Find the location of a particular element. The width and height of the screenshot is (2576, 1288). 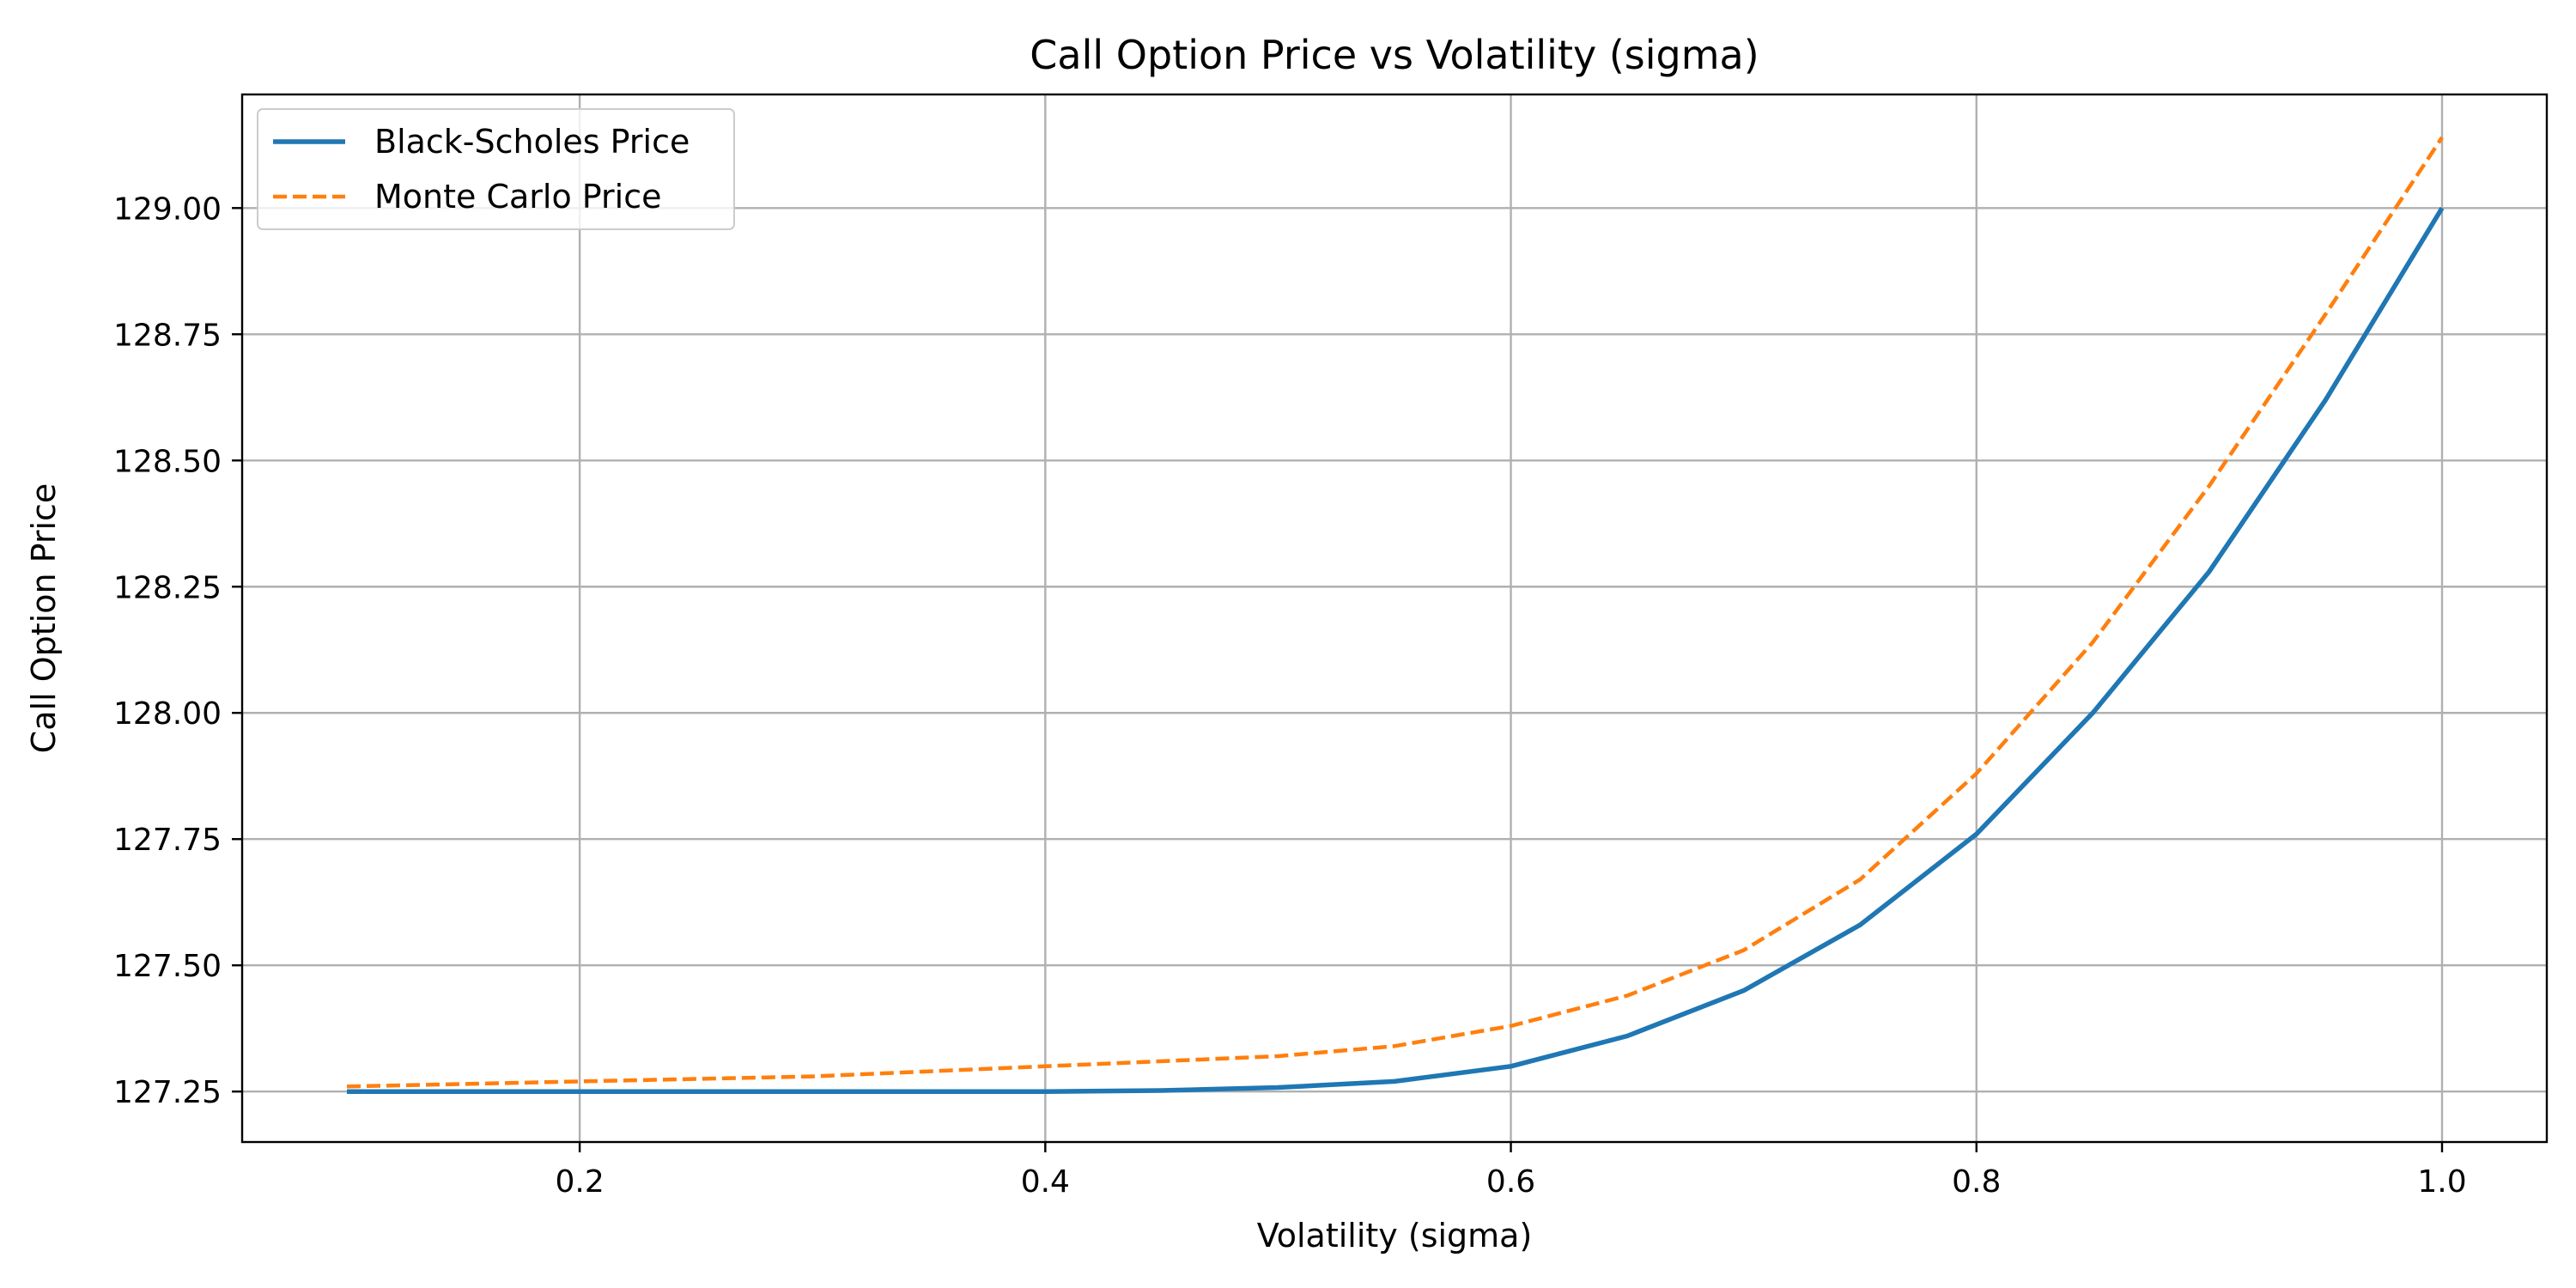

x-tick-label: 1.0 is located at coordinates (2441, 1182).